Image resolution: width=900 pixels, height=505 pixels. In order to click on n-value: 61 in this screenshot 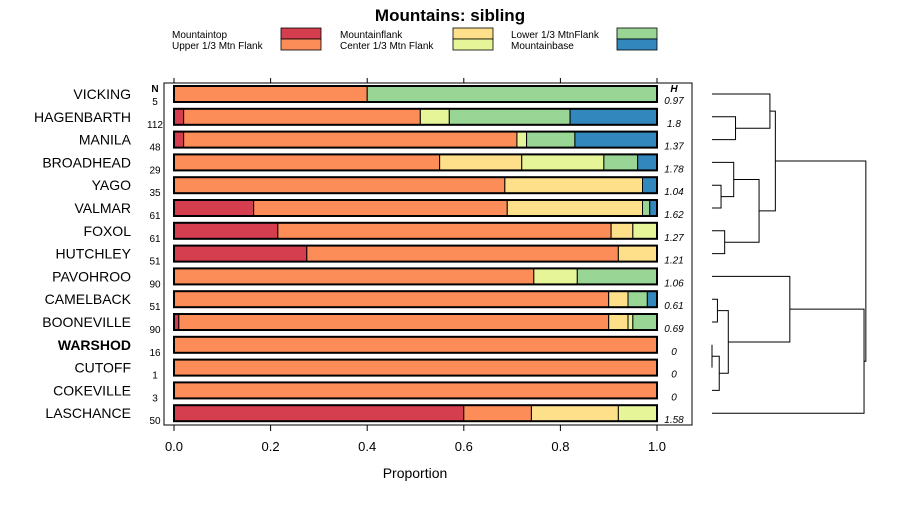, I will do `click(155, 216)`.